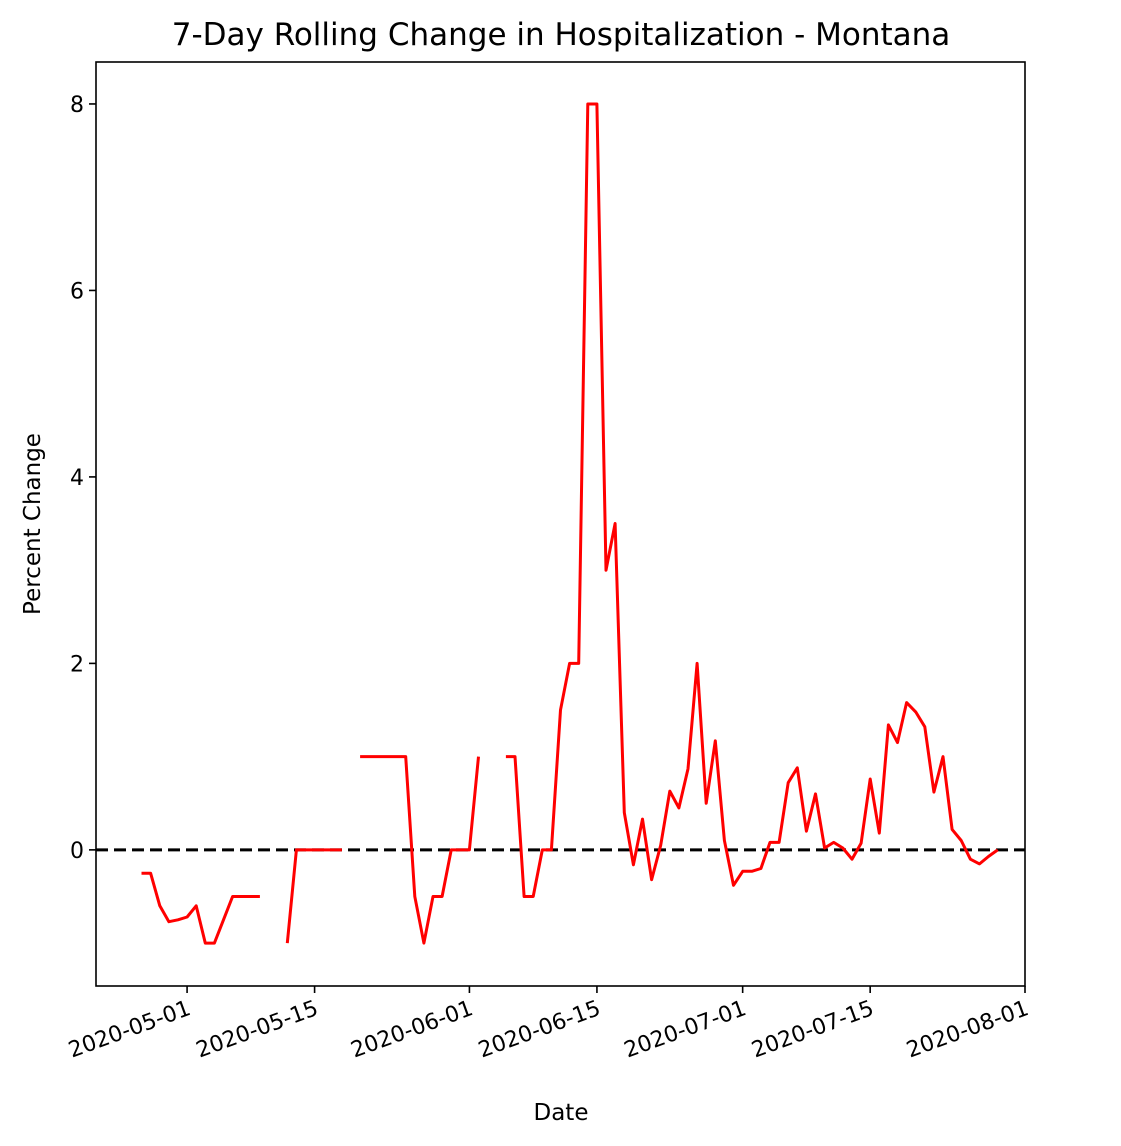  Describe the element at coordinates (77, 478) in the screenshot. I see `y-tick-label: 4` at that location.